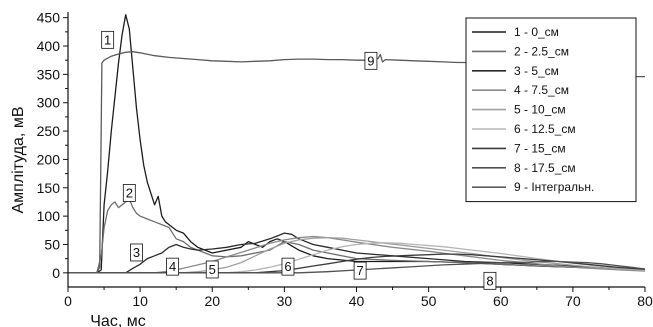  What do you see at coordinates (49, 46) in the screenshot?
I see `y-tick-label: 400` at bounding box center [49, 46].